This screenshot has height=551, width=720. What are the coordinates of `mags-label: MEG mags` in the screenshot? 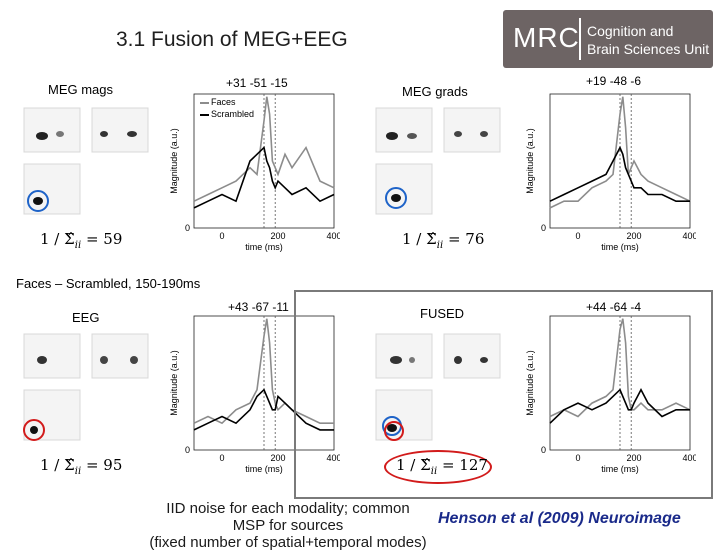 It's located at (81, 89).